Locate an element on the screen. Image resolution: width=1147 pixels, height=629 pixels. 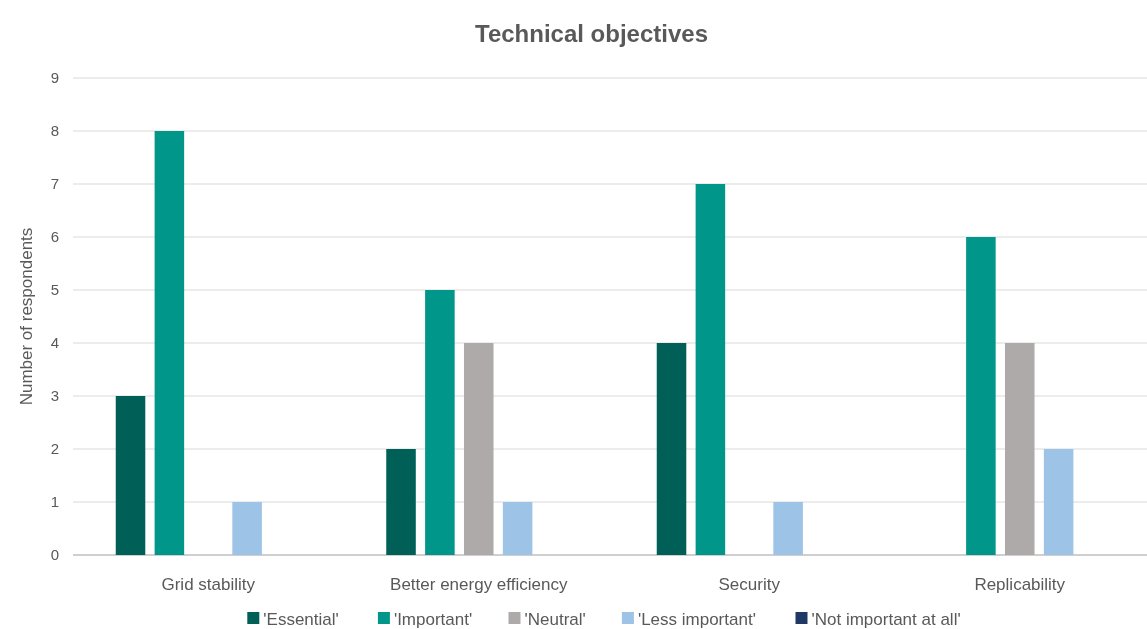
y-tick-label: 0 is located at coordinates (55, 555).